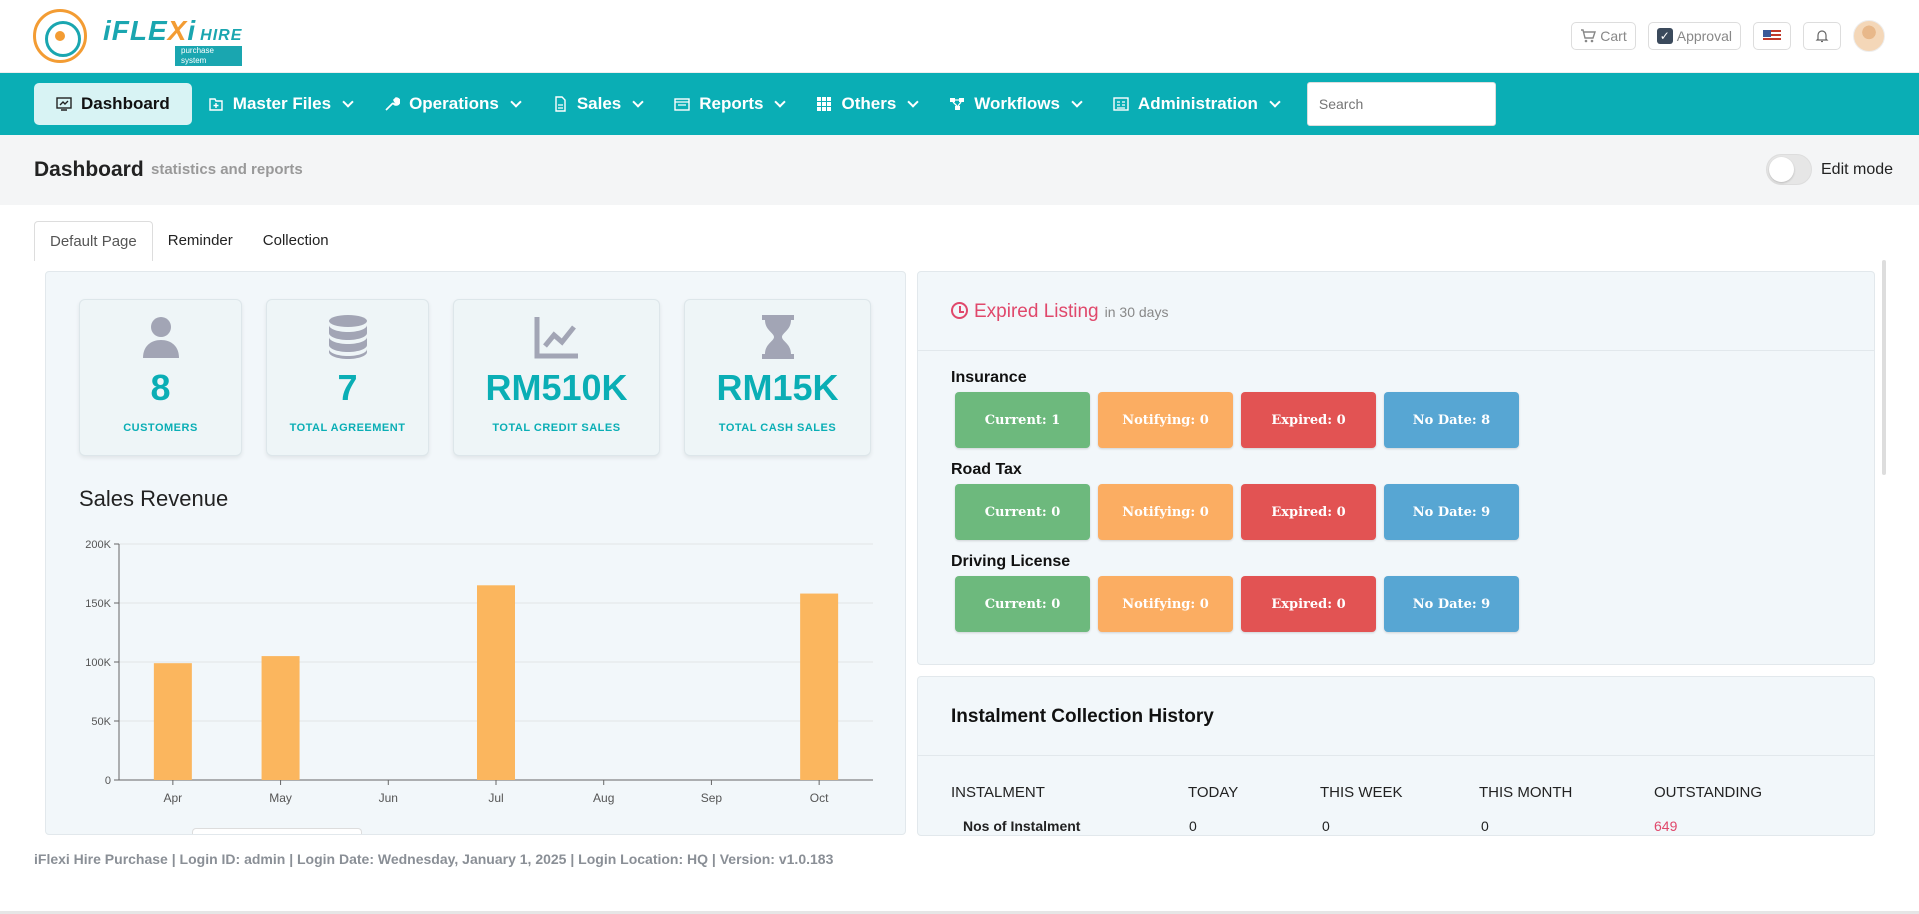  Describe the element at coordinates (869, 103) in the screenshot. I see `nav-others-label: Others` at that location.